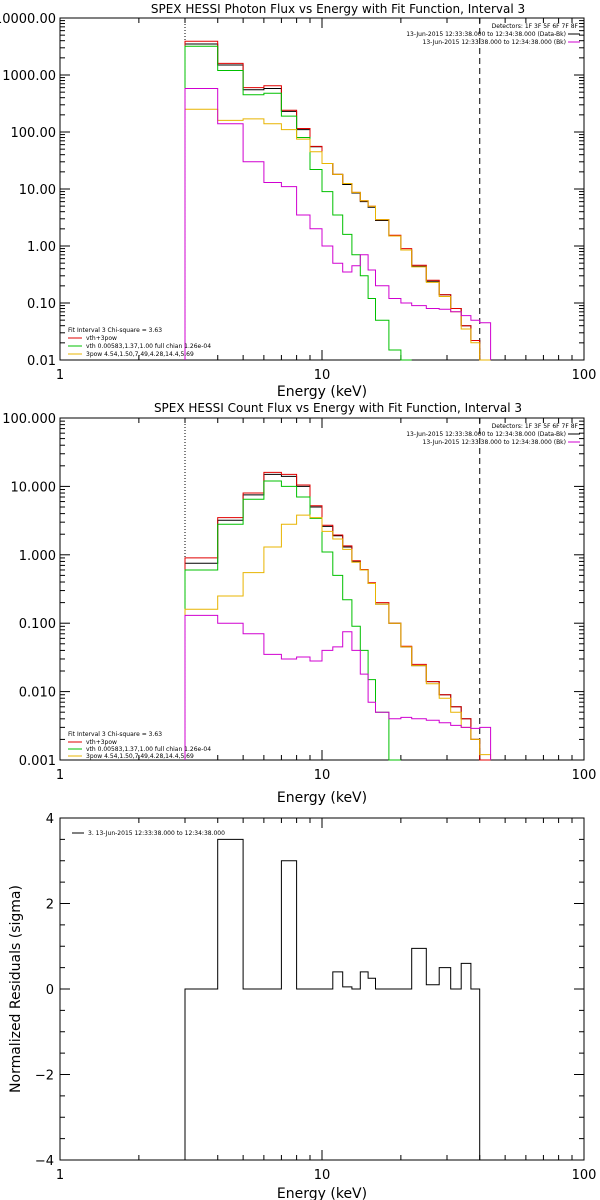  What do you see at coordinates (101, 742) in the screenshot?
I see `chart2-fit-legend-total: vth+3pow` at bounding box center [101, 742].